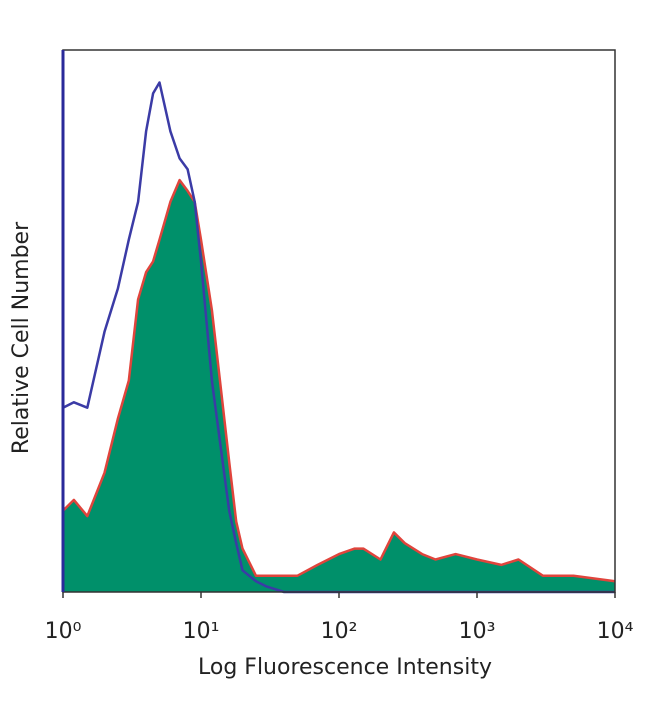  Describe the element at coordinates (201, 631) in the screenshot. I see `x-tick-label: 10¹` at that location.